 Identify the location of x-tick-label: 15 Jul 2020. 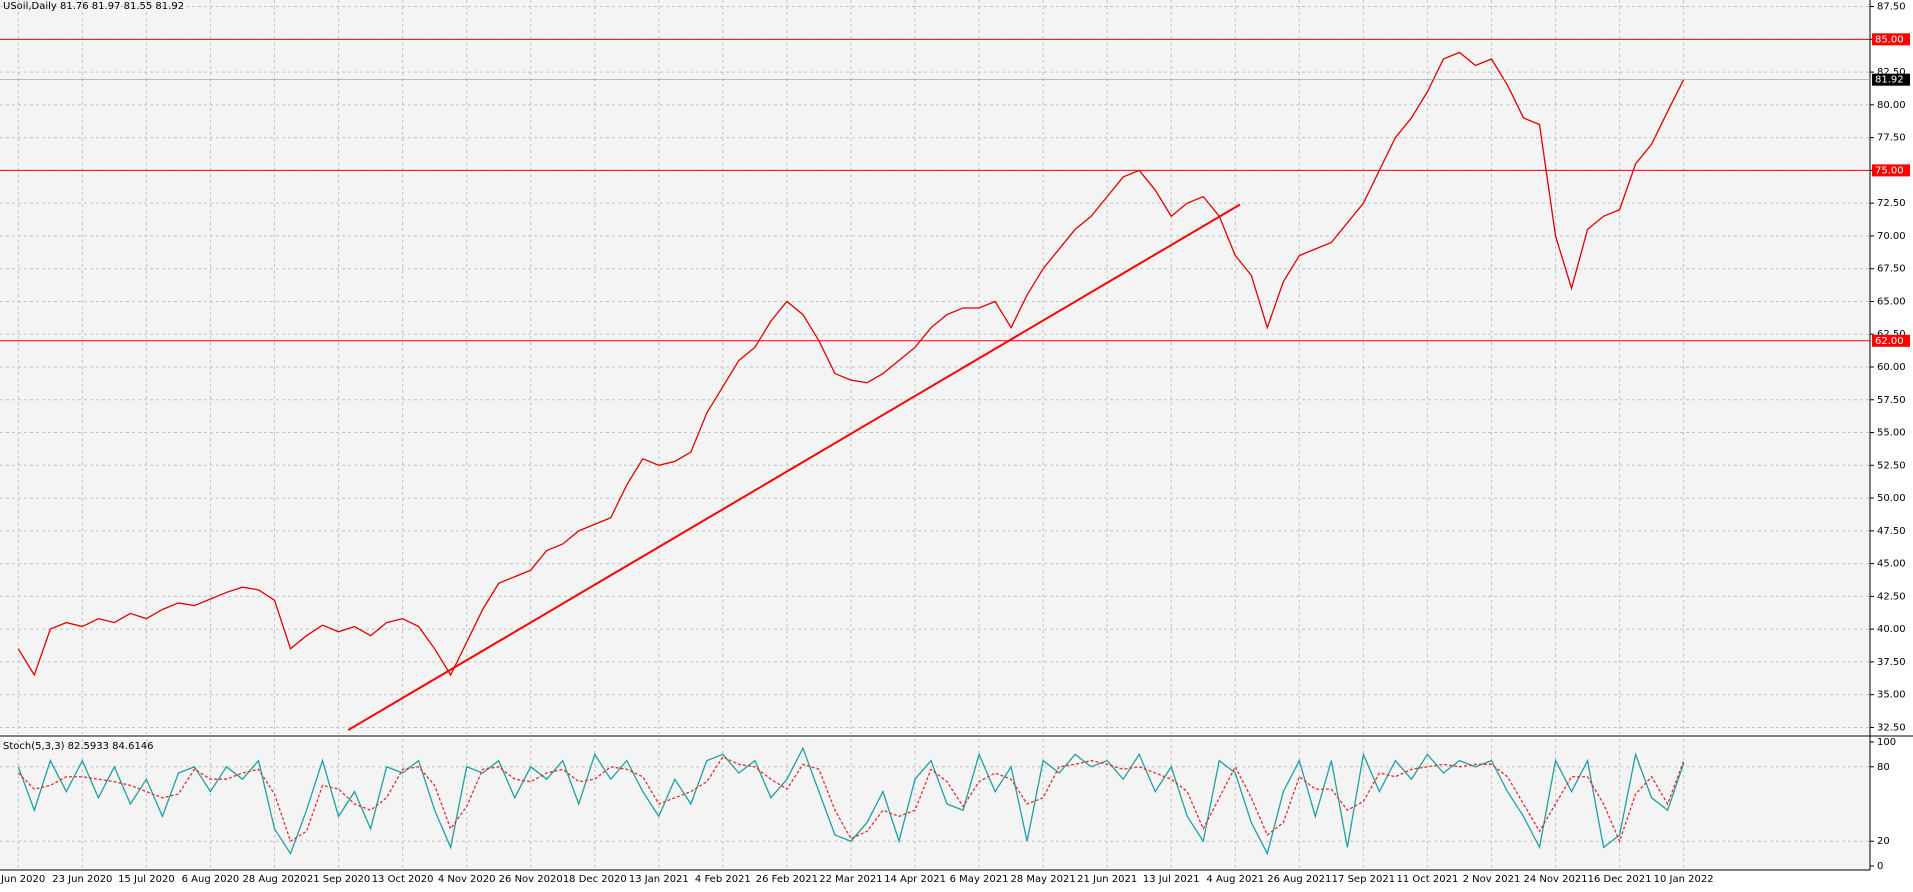
(146, 879).